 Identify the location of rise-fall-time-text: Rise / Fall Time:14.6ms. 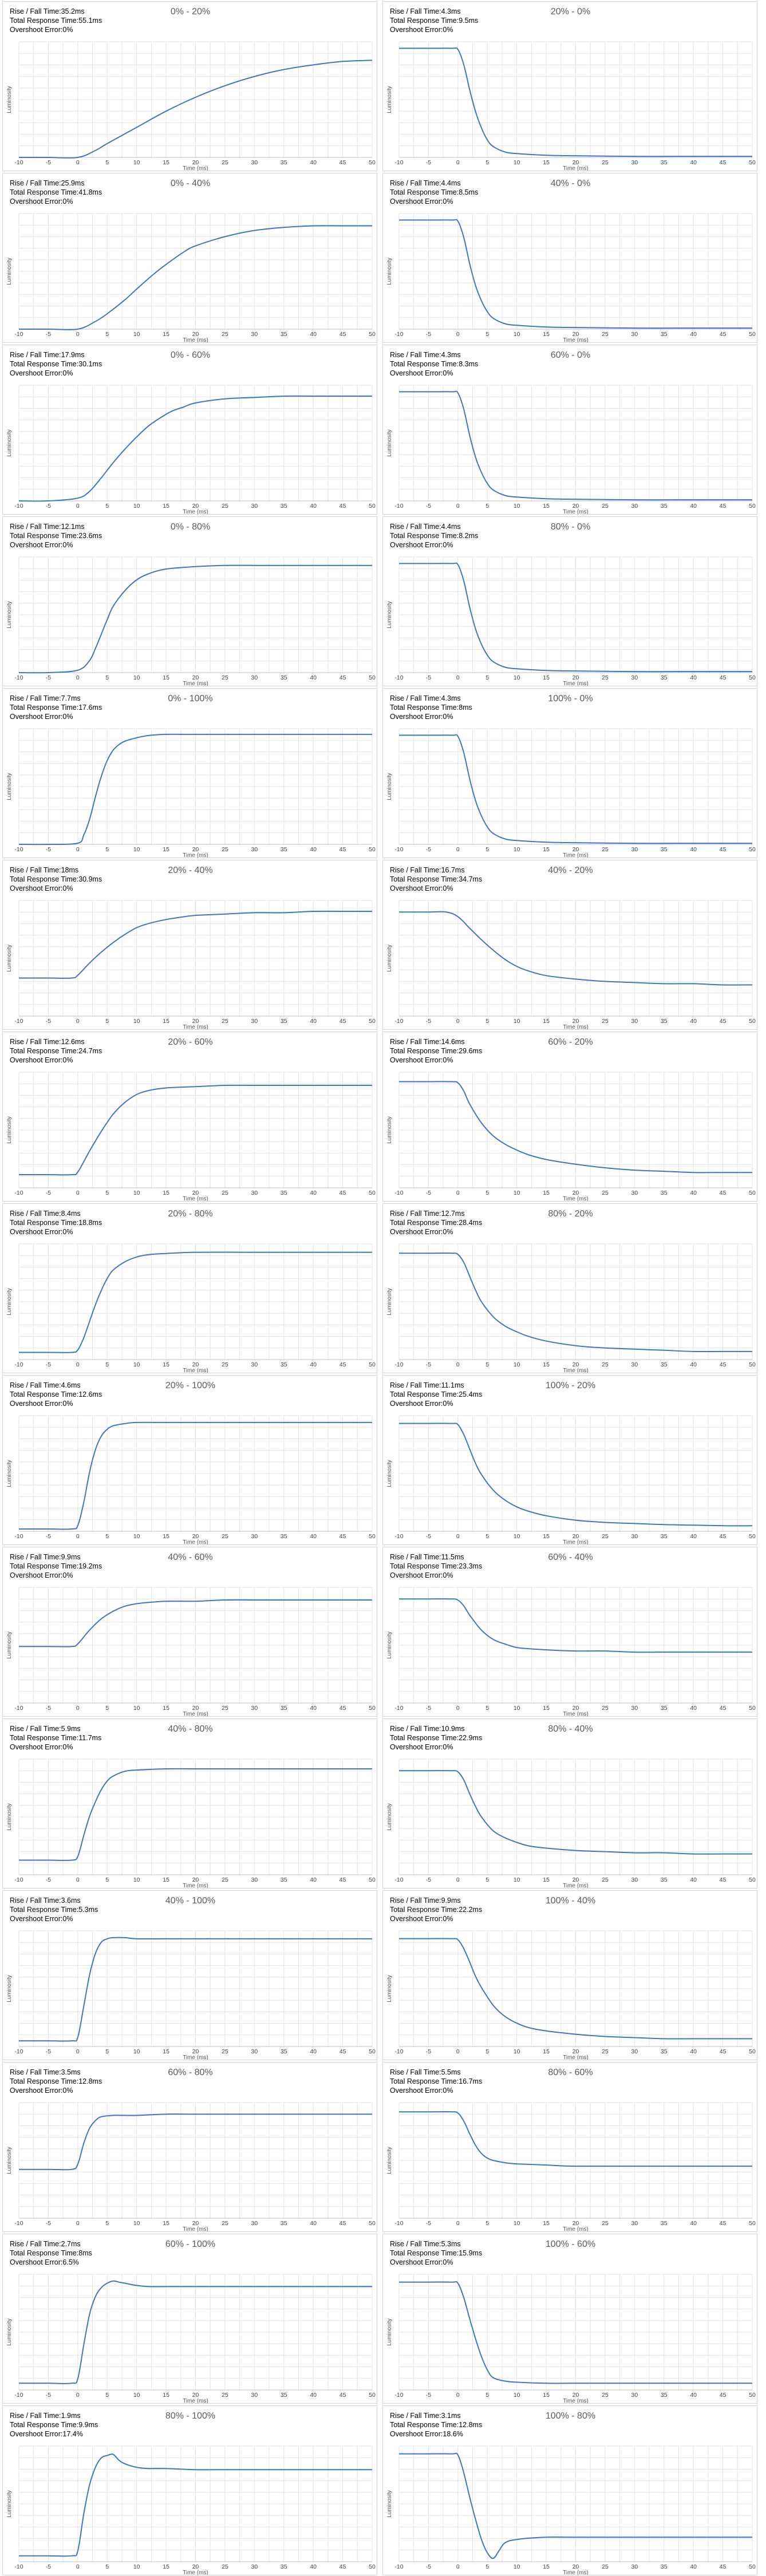
(427, 1042).